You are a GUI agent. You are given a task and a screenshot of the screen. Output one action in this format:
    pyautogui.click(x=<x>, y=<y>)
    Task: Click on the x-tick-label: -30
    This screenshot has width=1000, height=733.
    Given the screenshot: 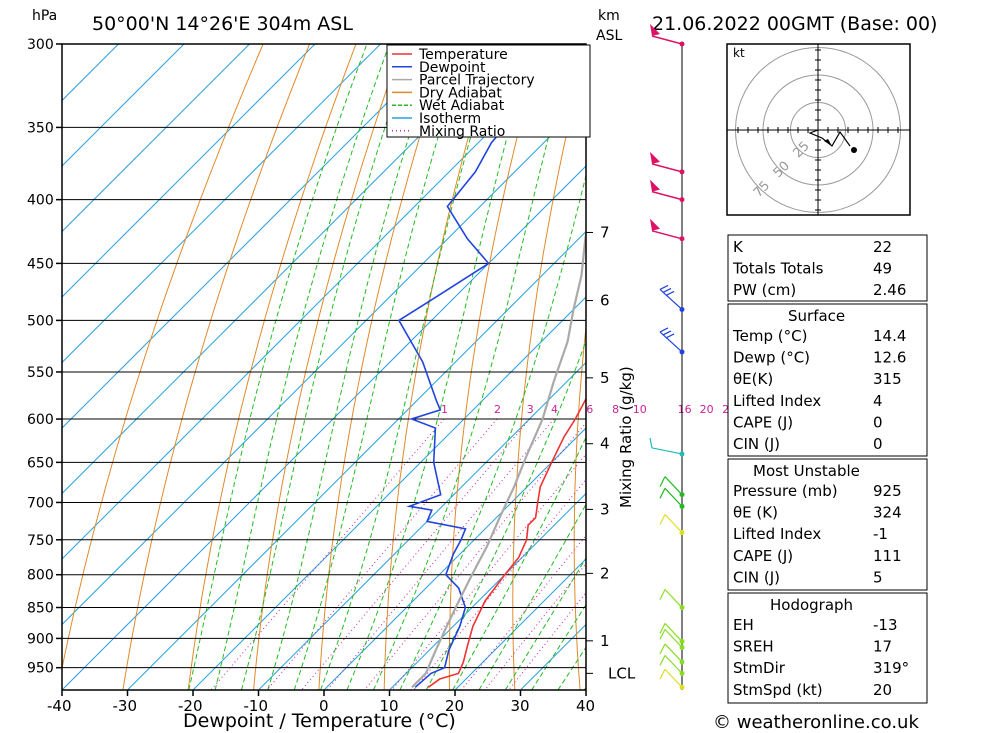 What is the action you would take?
    pyautogui.click(x=125, y=706)
    